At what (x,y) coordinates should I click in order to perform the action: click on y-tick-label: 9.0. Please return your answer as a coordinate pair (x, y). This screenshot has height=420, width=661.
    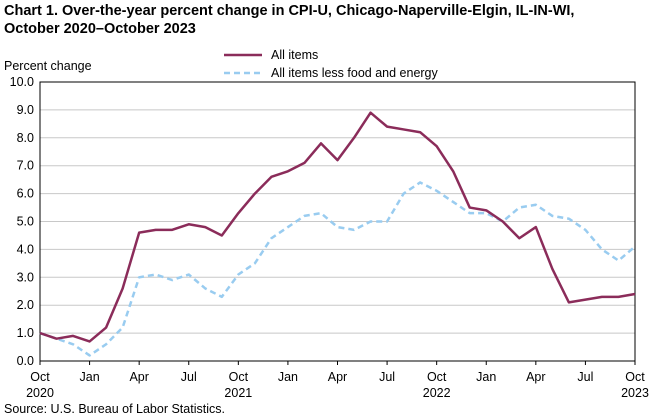
    Looking at the image, I should click on (25, 110).